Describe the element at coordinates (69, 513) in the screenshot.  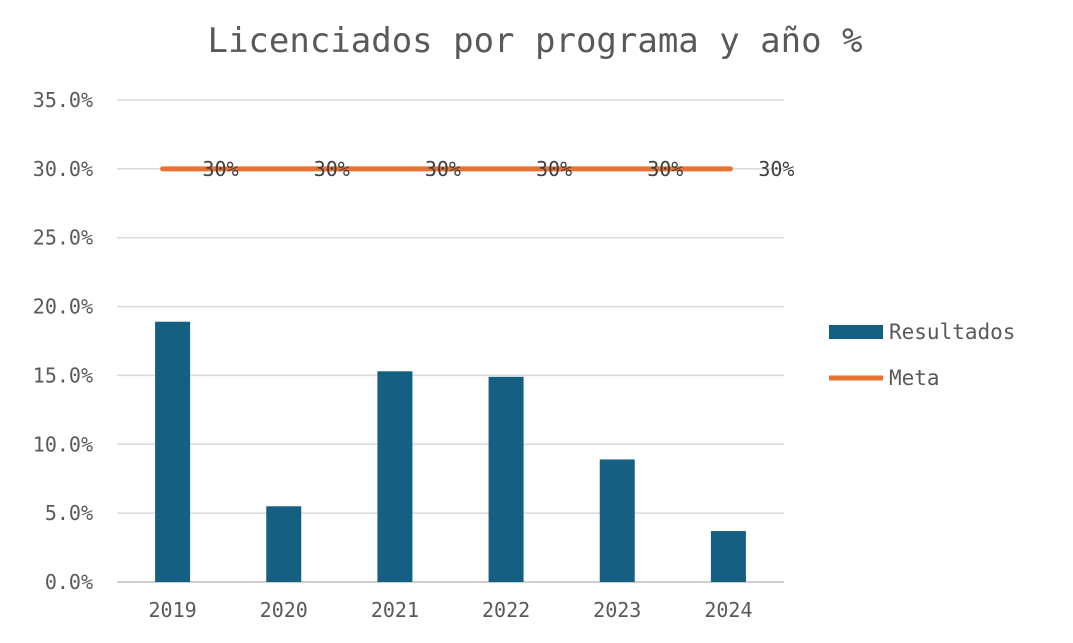
I see `y-tick-label: 5.0%` at that location.